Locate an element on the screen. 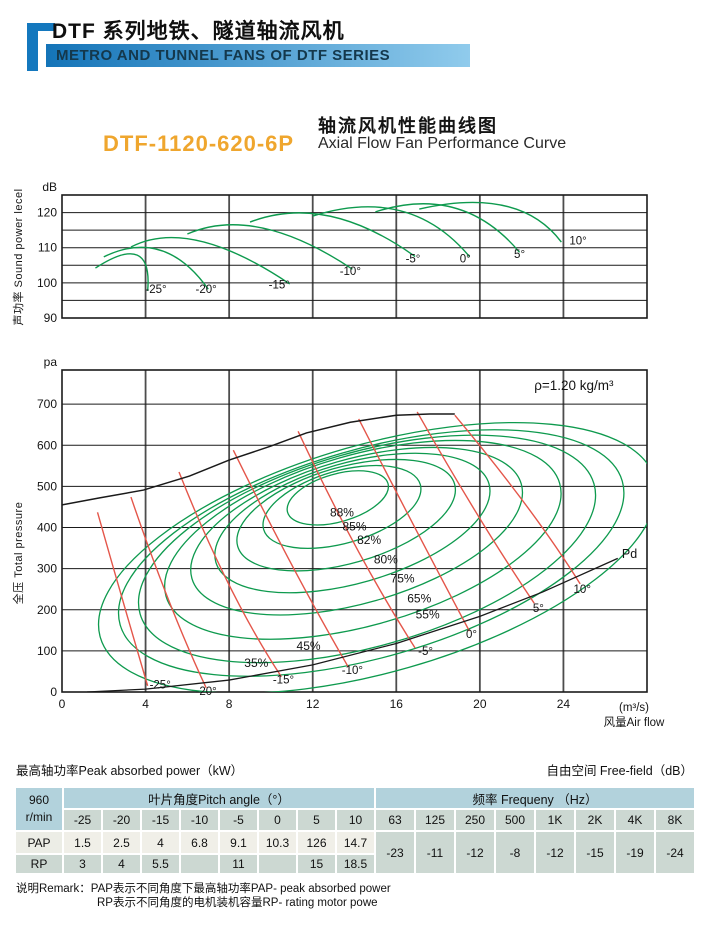 The height and width of the screenshot is (926, 701). pressure-x-axis-unit: (m³/s) is located at coordinates (634, 708).